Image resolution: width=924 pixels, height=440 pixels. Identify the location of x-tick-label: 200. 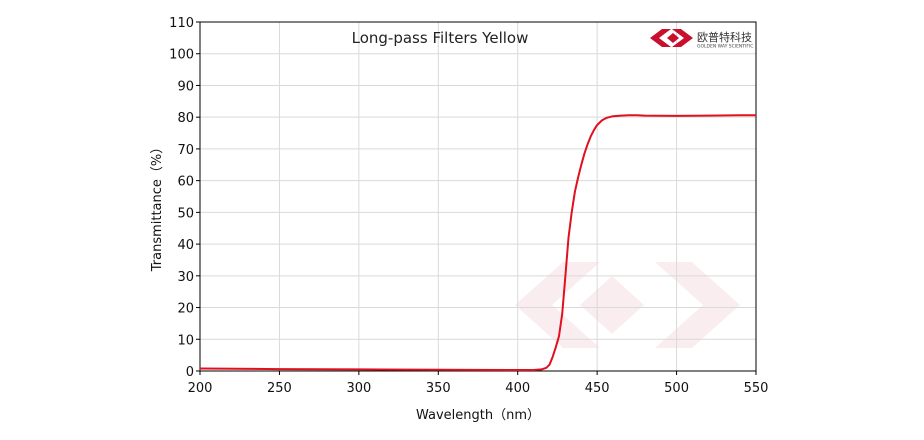
(200, 388).